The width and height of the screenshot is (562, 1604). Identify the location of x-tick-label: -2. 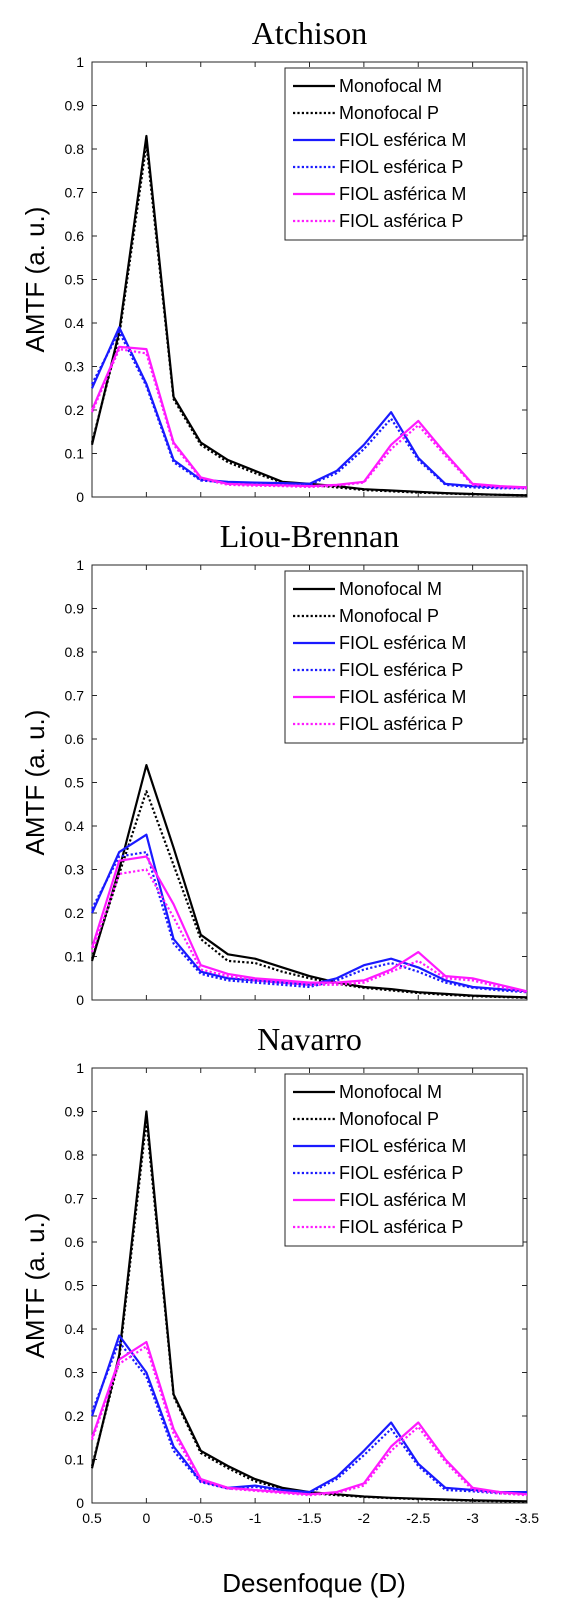
(364, 1518).